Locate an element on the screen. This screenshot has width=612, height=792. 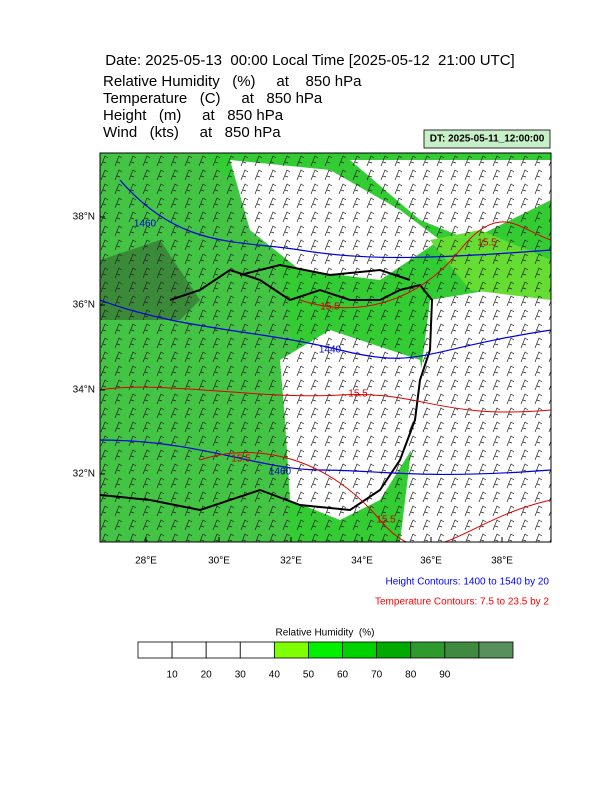
lon-label: 38°E is located at coordinates (502, 561).